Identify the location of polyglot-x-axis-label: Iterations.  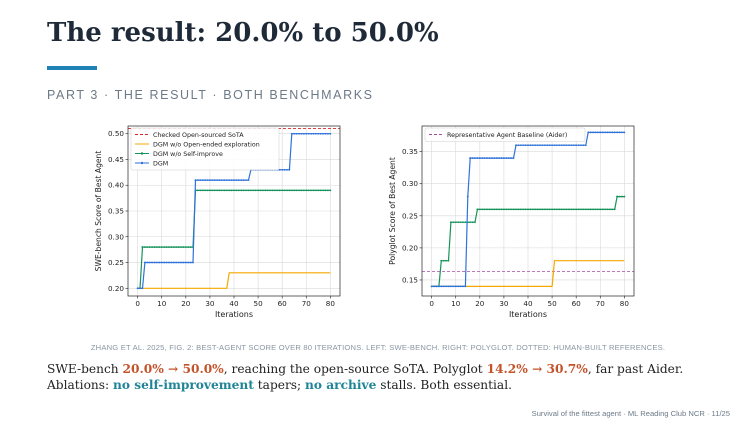
(528, 314).